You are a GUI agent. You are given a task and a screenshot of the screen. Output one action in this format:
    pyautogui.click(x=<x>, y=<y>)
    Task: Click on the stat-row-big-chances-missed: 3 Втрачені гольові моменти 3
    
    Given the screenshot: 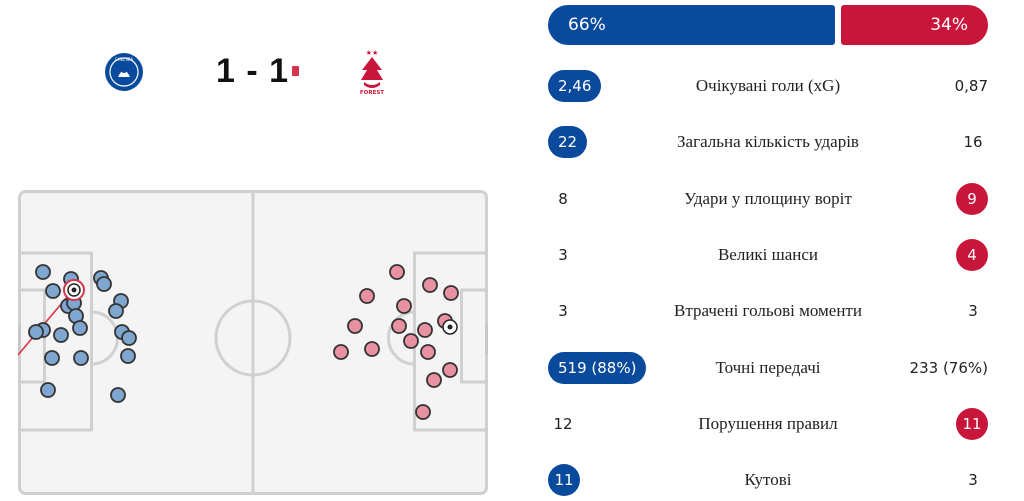 What is the action you would take?
    pyautogui.click(x=768, y=311)
    